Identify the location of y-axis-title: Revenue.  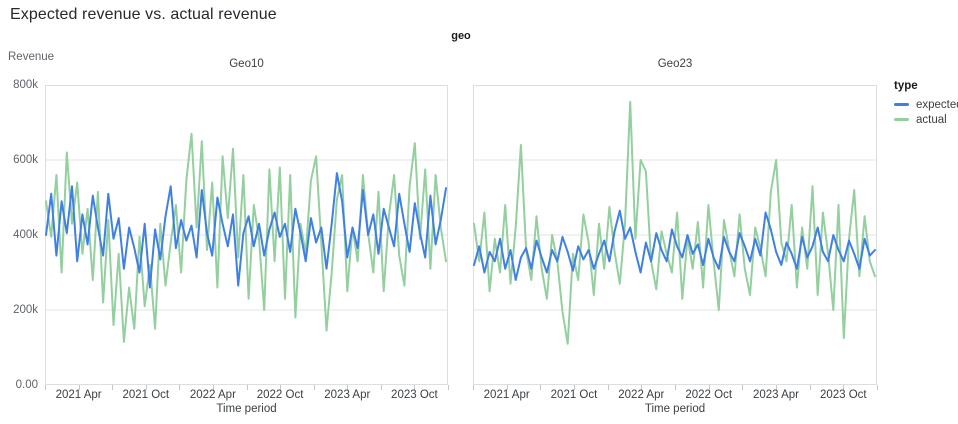
(31, 57).